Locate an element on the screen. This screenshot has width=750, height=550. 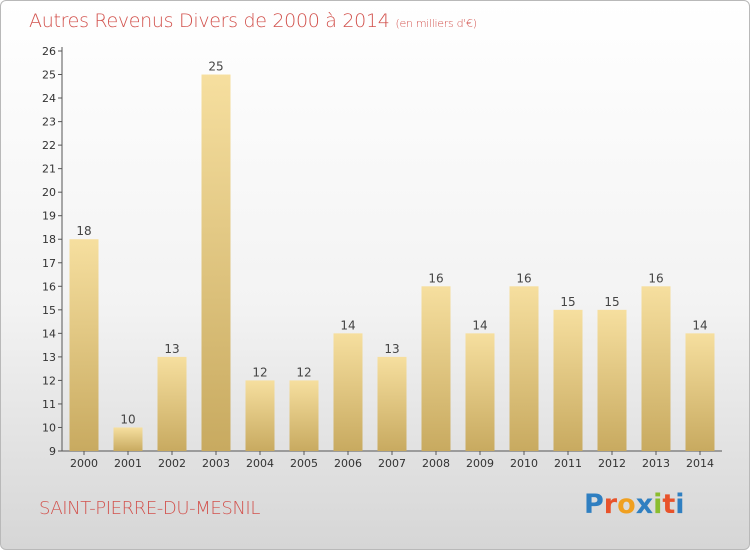
logo-letter: t is located at coordinates (669, 504).